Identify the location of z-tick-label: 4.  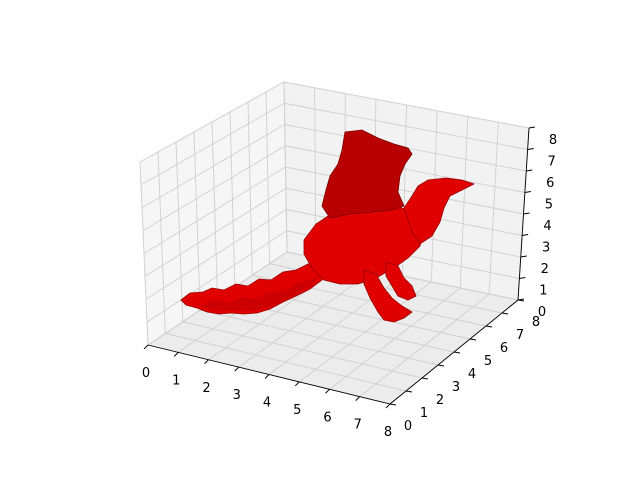
(547, 226).